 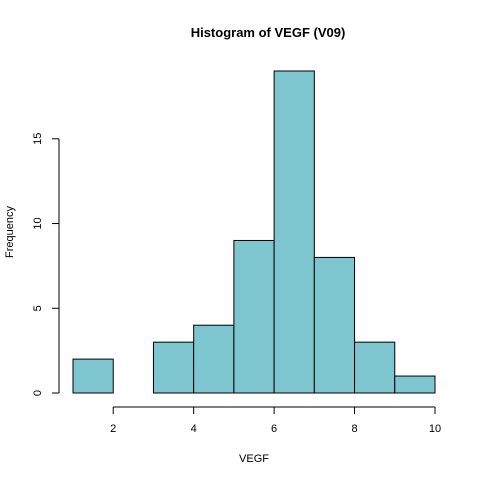 What do you see at coordinates (274, 429) in the screenshot?
I see `x-tick-label: 6` at bounding box center [274, 429].